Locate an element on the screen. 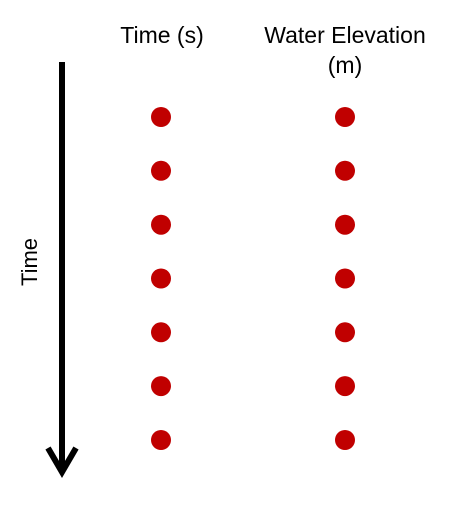 The height and width of the screenshot is (505, 464). time-arrow is located at coordinates (62, 270).